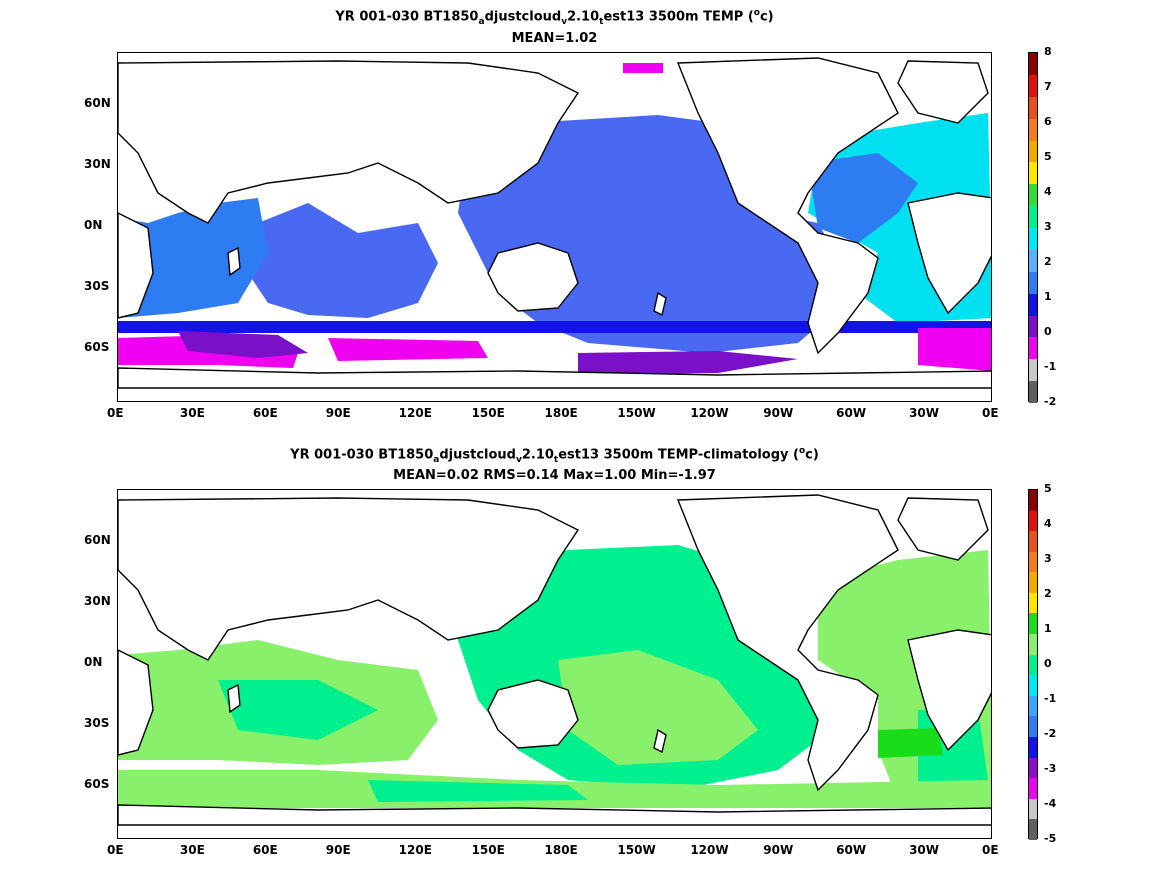  What do you see at coordinates (643, 68) in the screenshot?
I see `small-magenta-region` at bounding box center [643, 68].